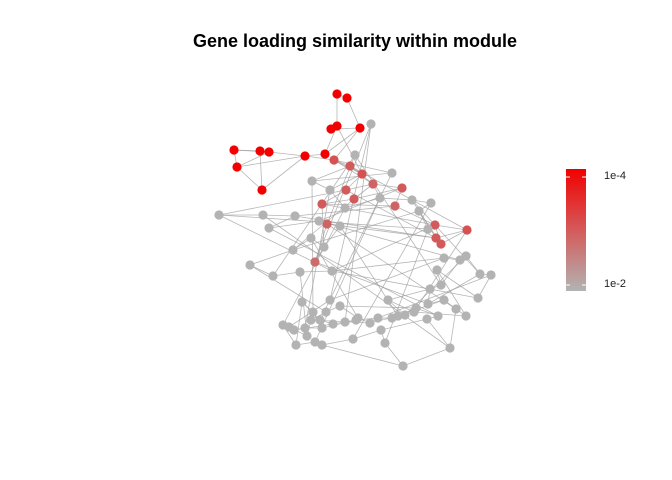  What do you see at coordinates (576, 230) in the screenshot?
I see `colorbar-gradient` at bounding box center [576, 230].